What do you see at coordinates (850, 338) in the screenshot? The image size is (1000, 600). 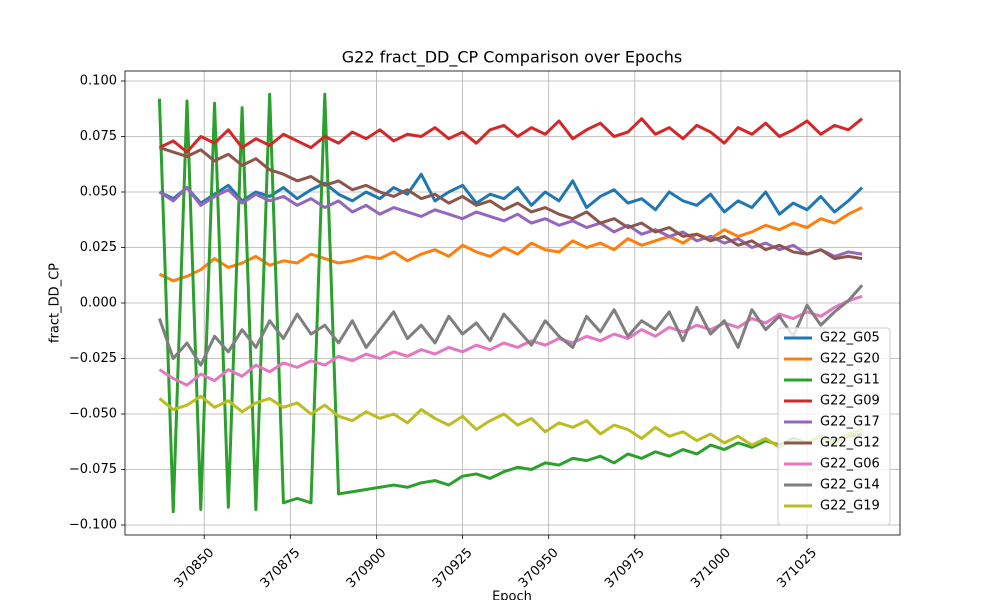 I see `legend-label: G22_G05` at bounding box center [850, 338].